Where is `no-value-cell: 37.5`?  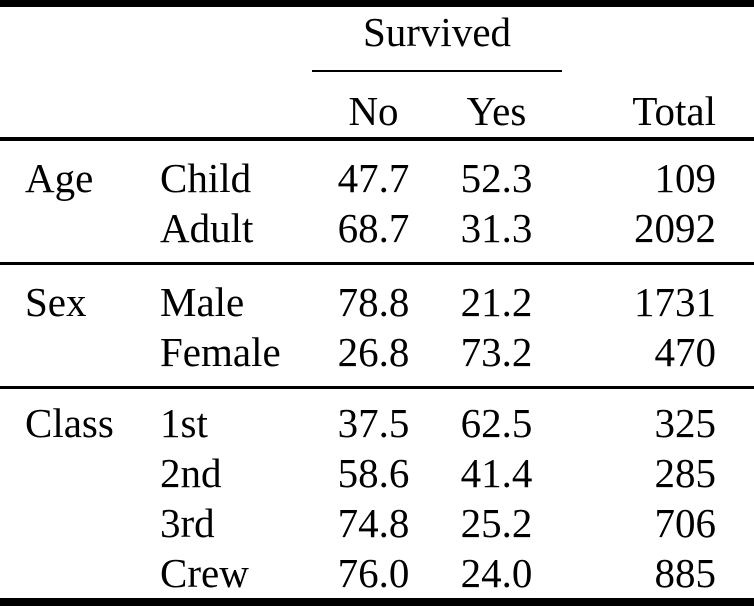 no-value-cell: 37.5 is located at coordinates (373, 423).